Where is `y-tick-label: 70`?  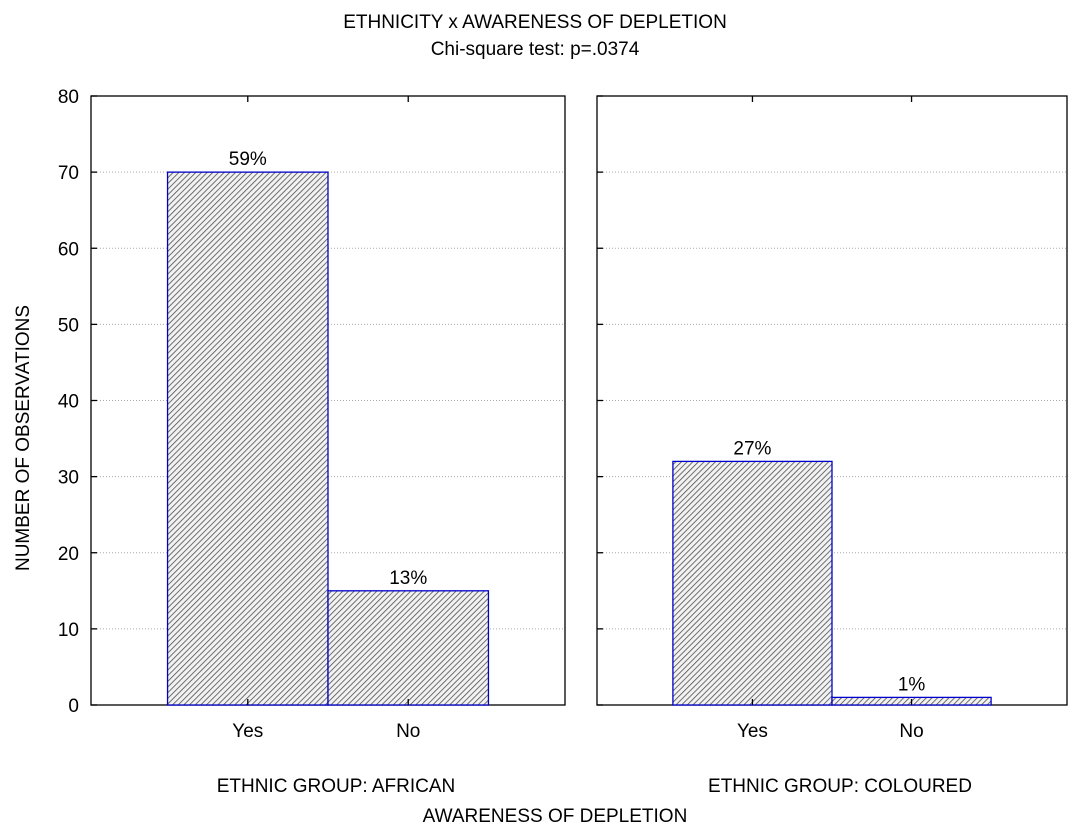 y-tick-label: 70 is located at coordinates (68, 173).